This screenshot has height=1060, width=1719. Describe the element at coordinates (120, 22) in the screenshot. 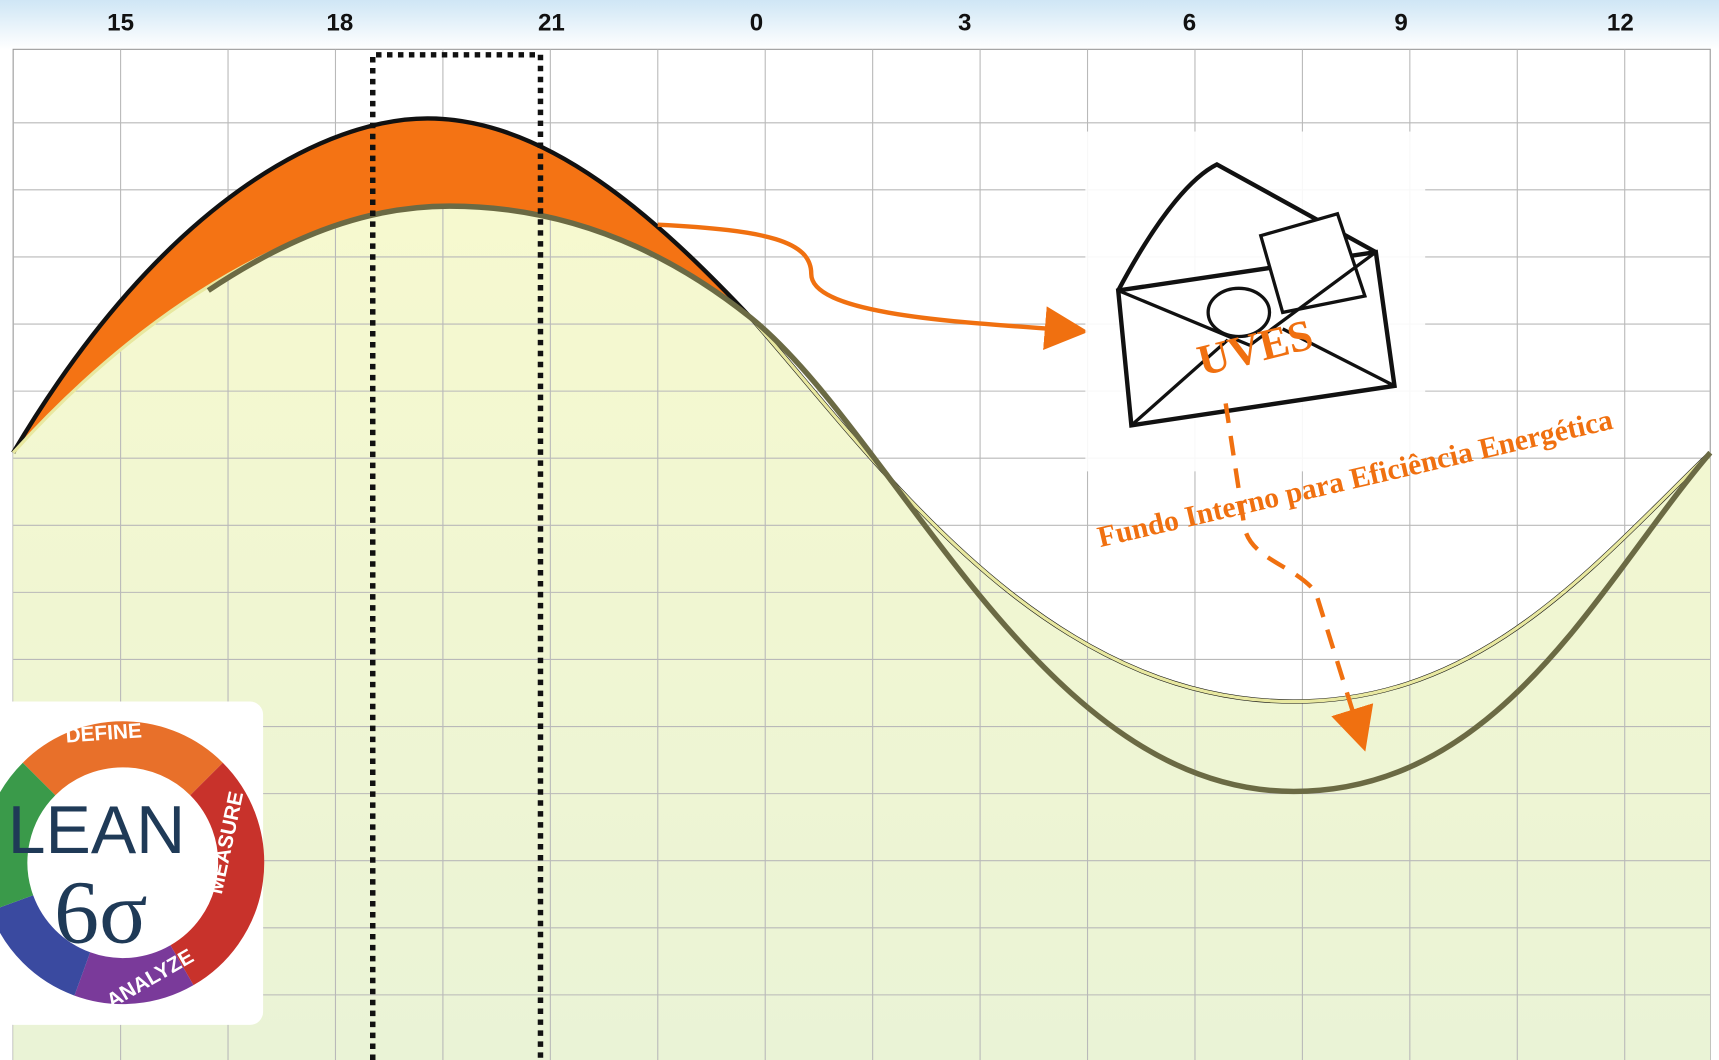

I see `hour-label: 15` at that location.